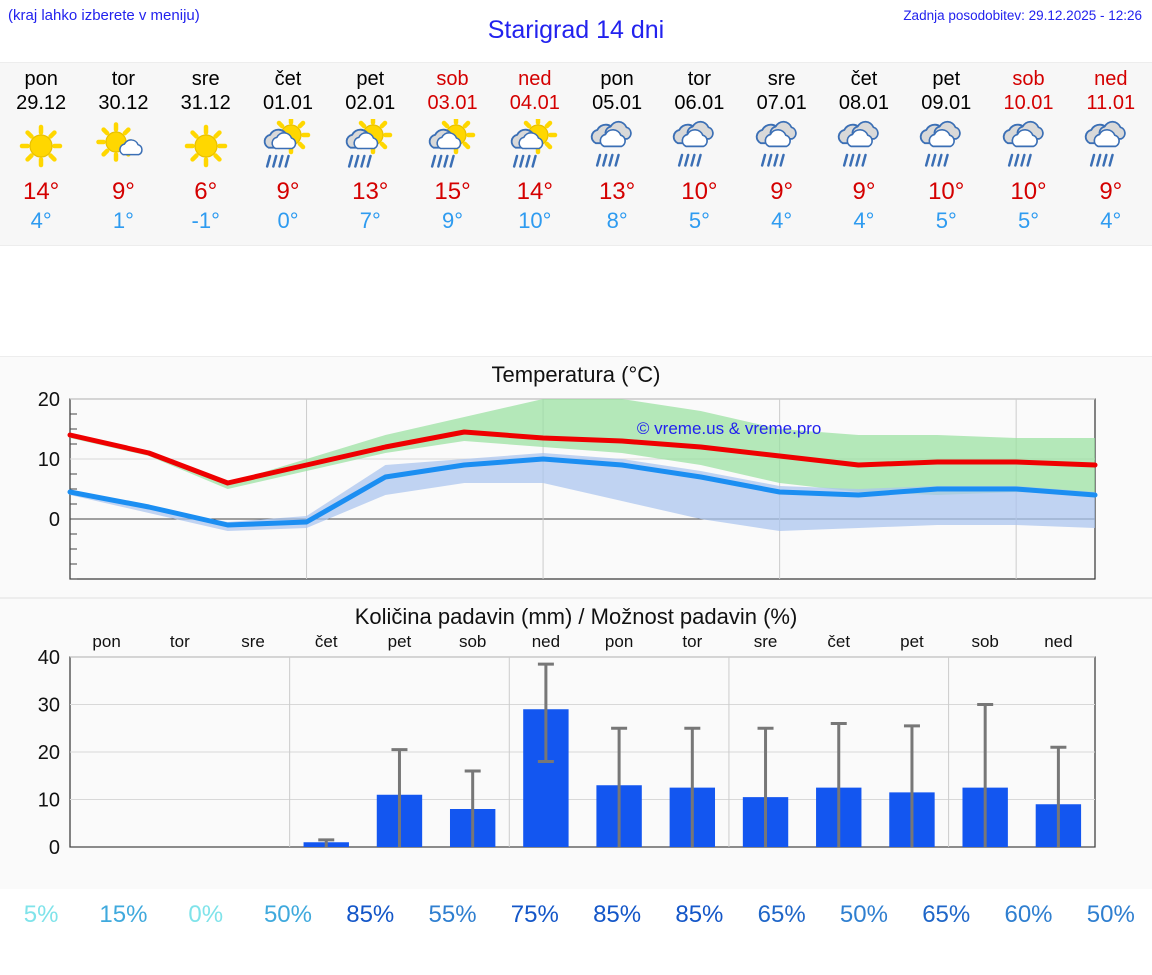 Image resolution: width=1152 pixels, height=975 pixels. Describe the element at coordinates (123, 914) in the screenshot. I see `precipitation-probability: 15%` at that location.